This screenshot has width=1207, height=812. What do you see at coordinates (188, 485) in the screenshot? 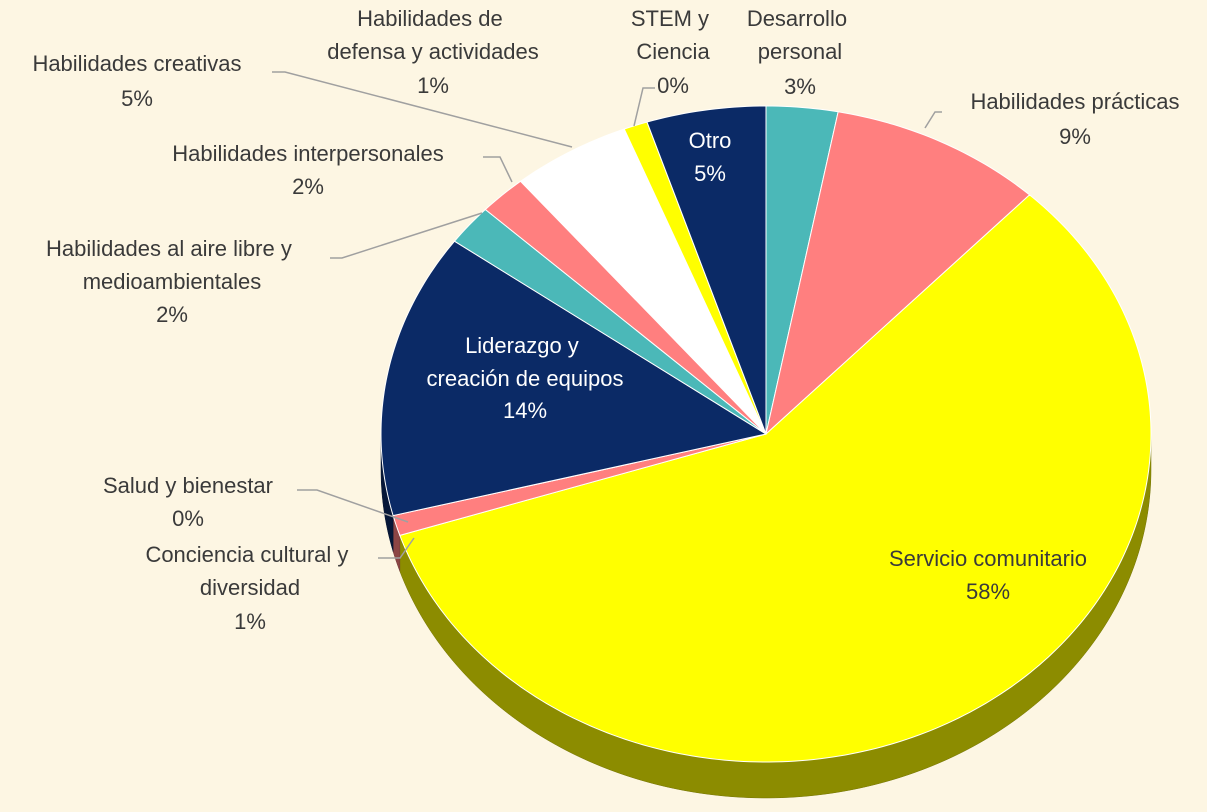
I see `slice-label: Salud y bienestar` at bounding box center [188, 485].